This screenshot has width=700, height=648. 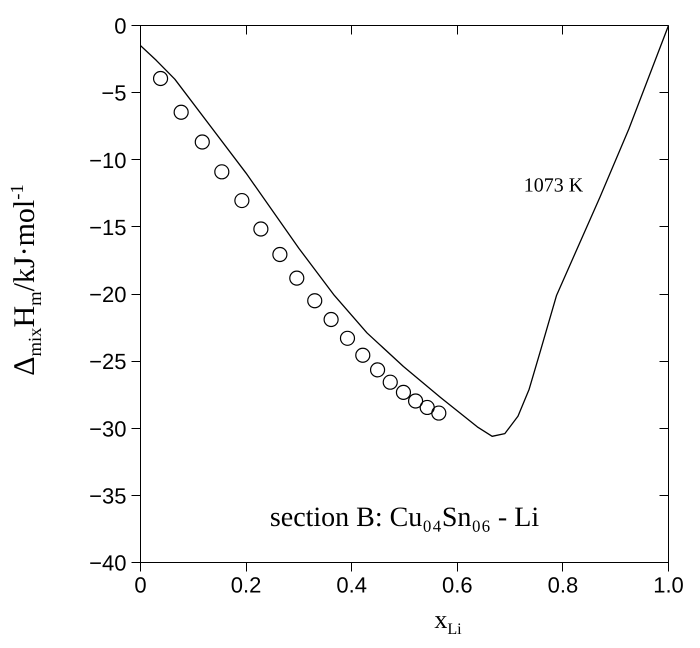 What do you see at coordinates (351, 585) in the screenshot?
I see `x-tick-label: 0.4` at bounding box center [351, 585].